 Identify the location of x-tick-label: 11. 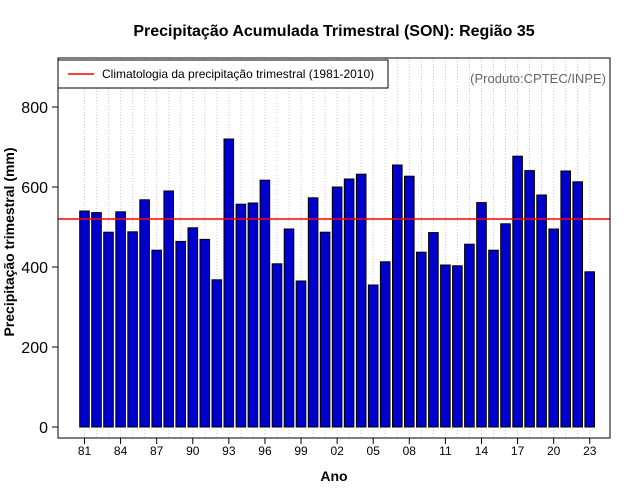
(445, 451).